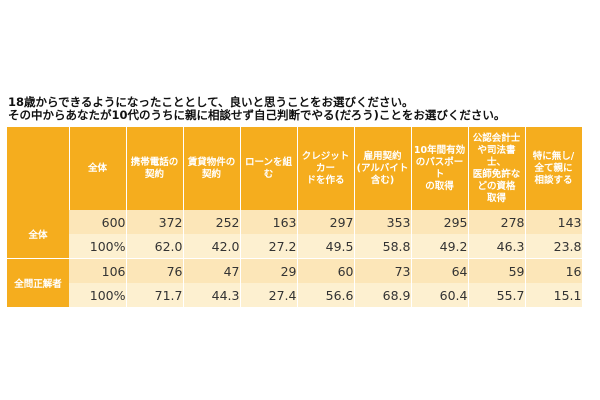  I want to click on table-cell: 27.4, so click(269, 295).